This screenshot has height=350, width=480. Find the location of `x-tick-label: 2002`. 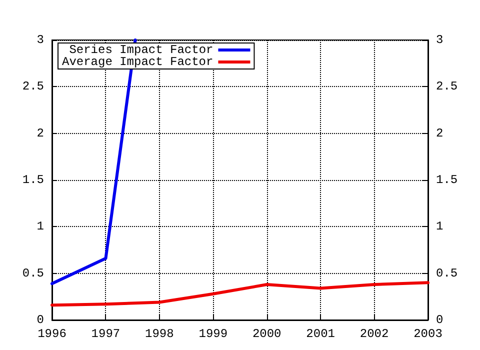

x-tick-label: 2002 is located at coordinates (374, 334).